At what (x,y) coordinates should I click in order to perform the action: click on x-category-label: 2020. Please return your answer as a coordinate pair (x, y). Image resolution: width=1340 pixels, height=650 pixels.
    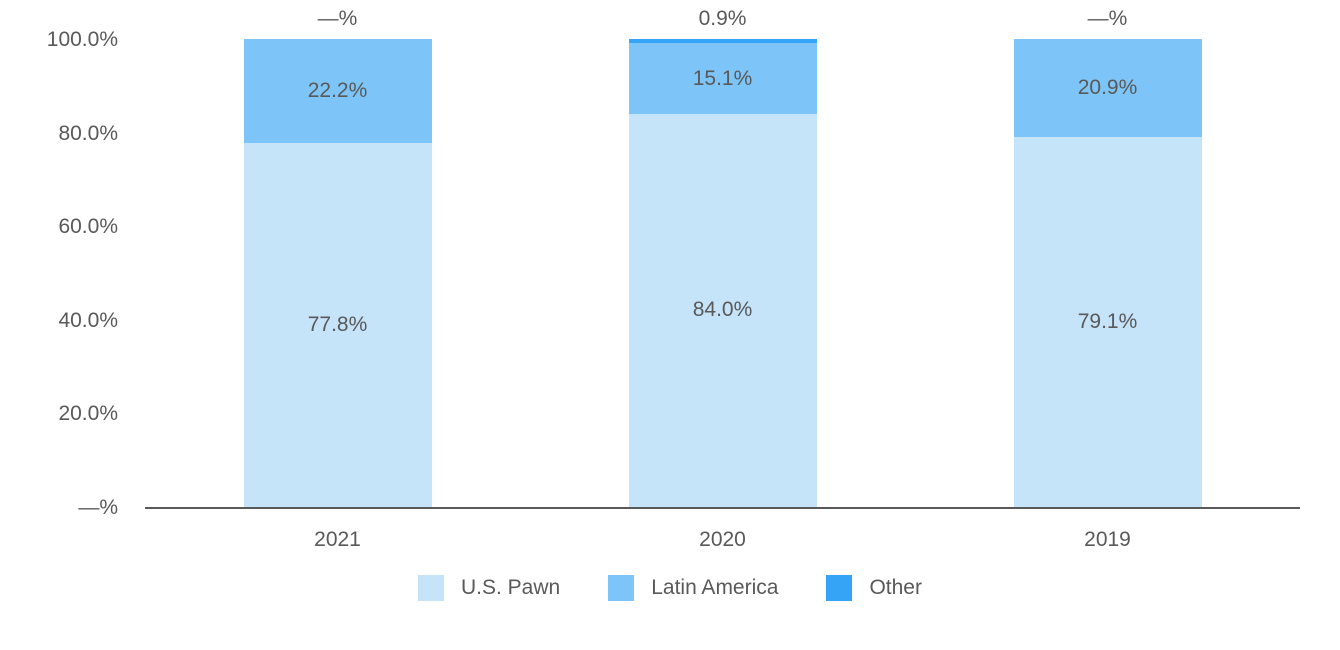
    Looking at the image, I should click on (722, 539).